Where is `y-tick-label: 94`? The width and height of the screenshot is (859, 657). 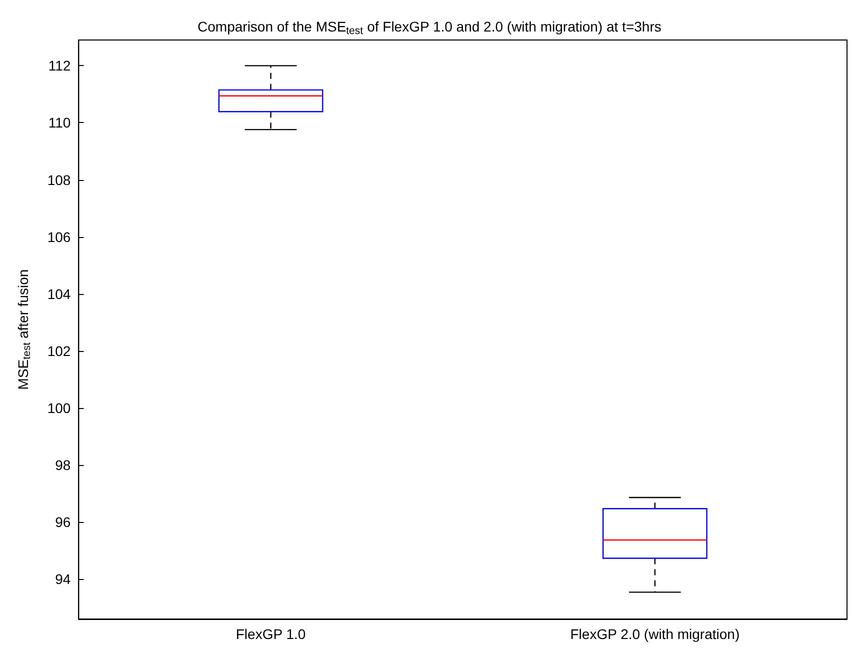 y-tick-label: 94 is located at coordinates (63, 579).